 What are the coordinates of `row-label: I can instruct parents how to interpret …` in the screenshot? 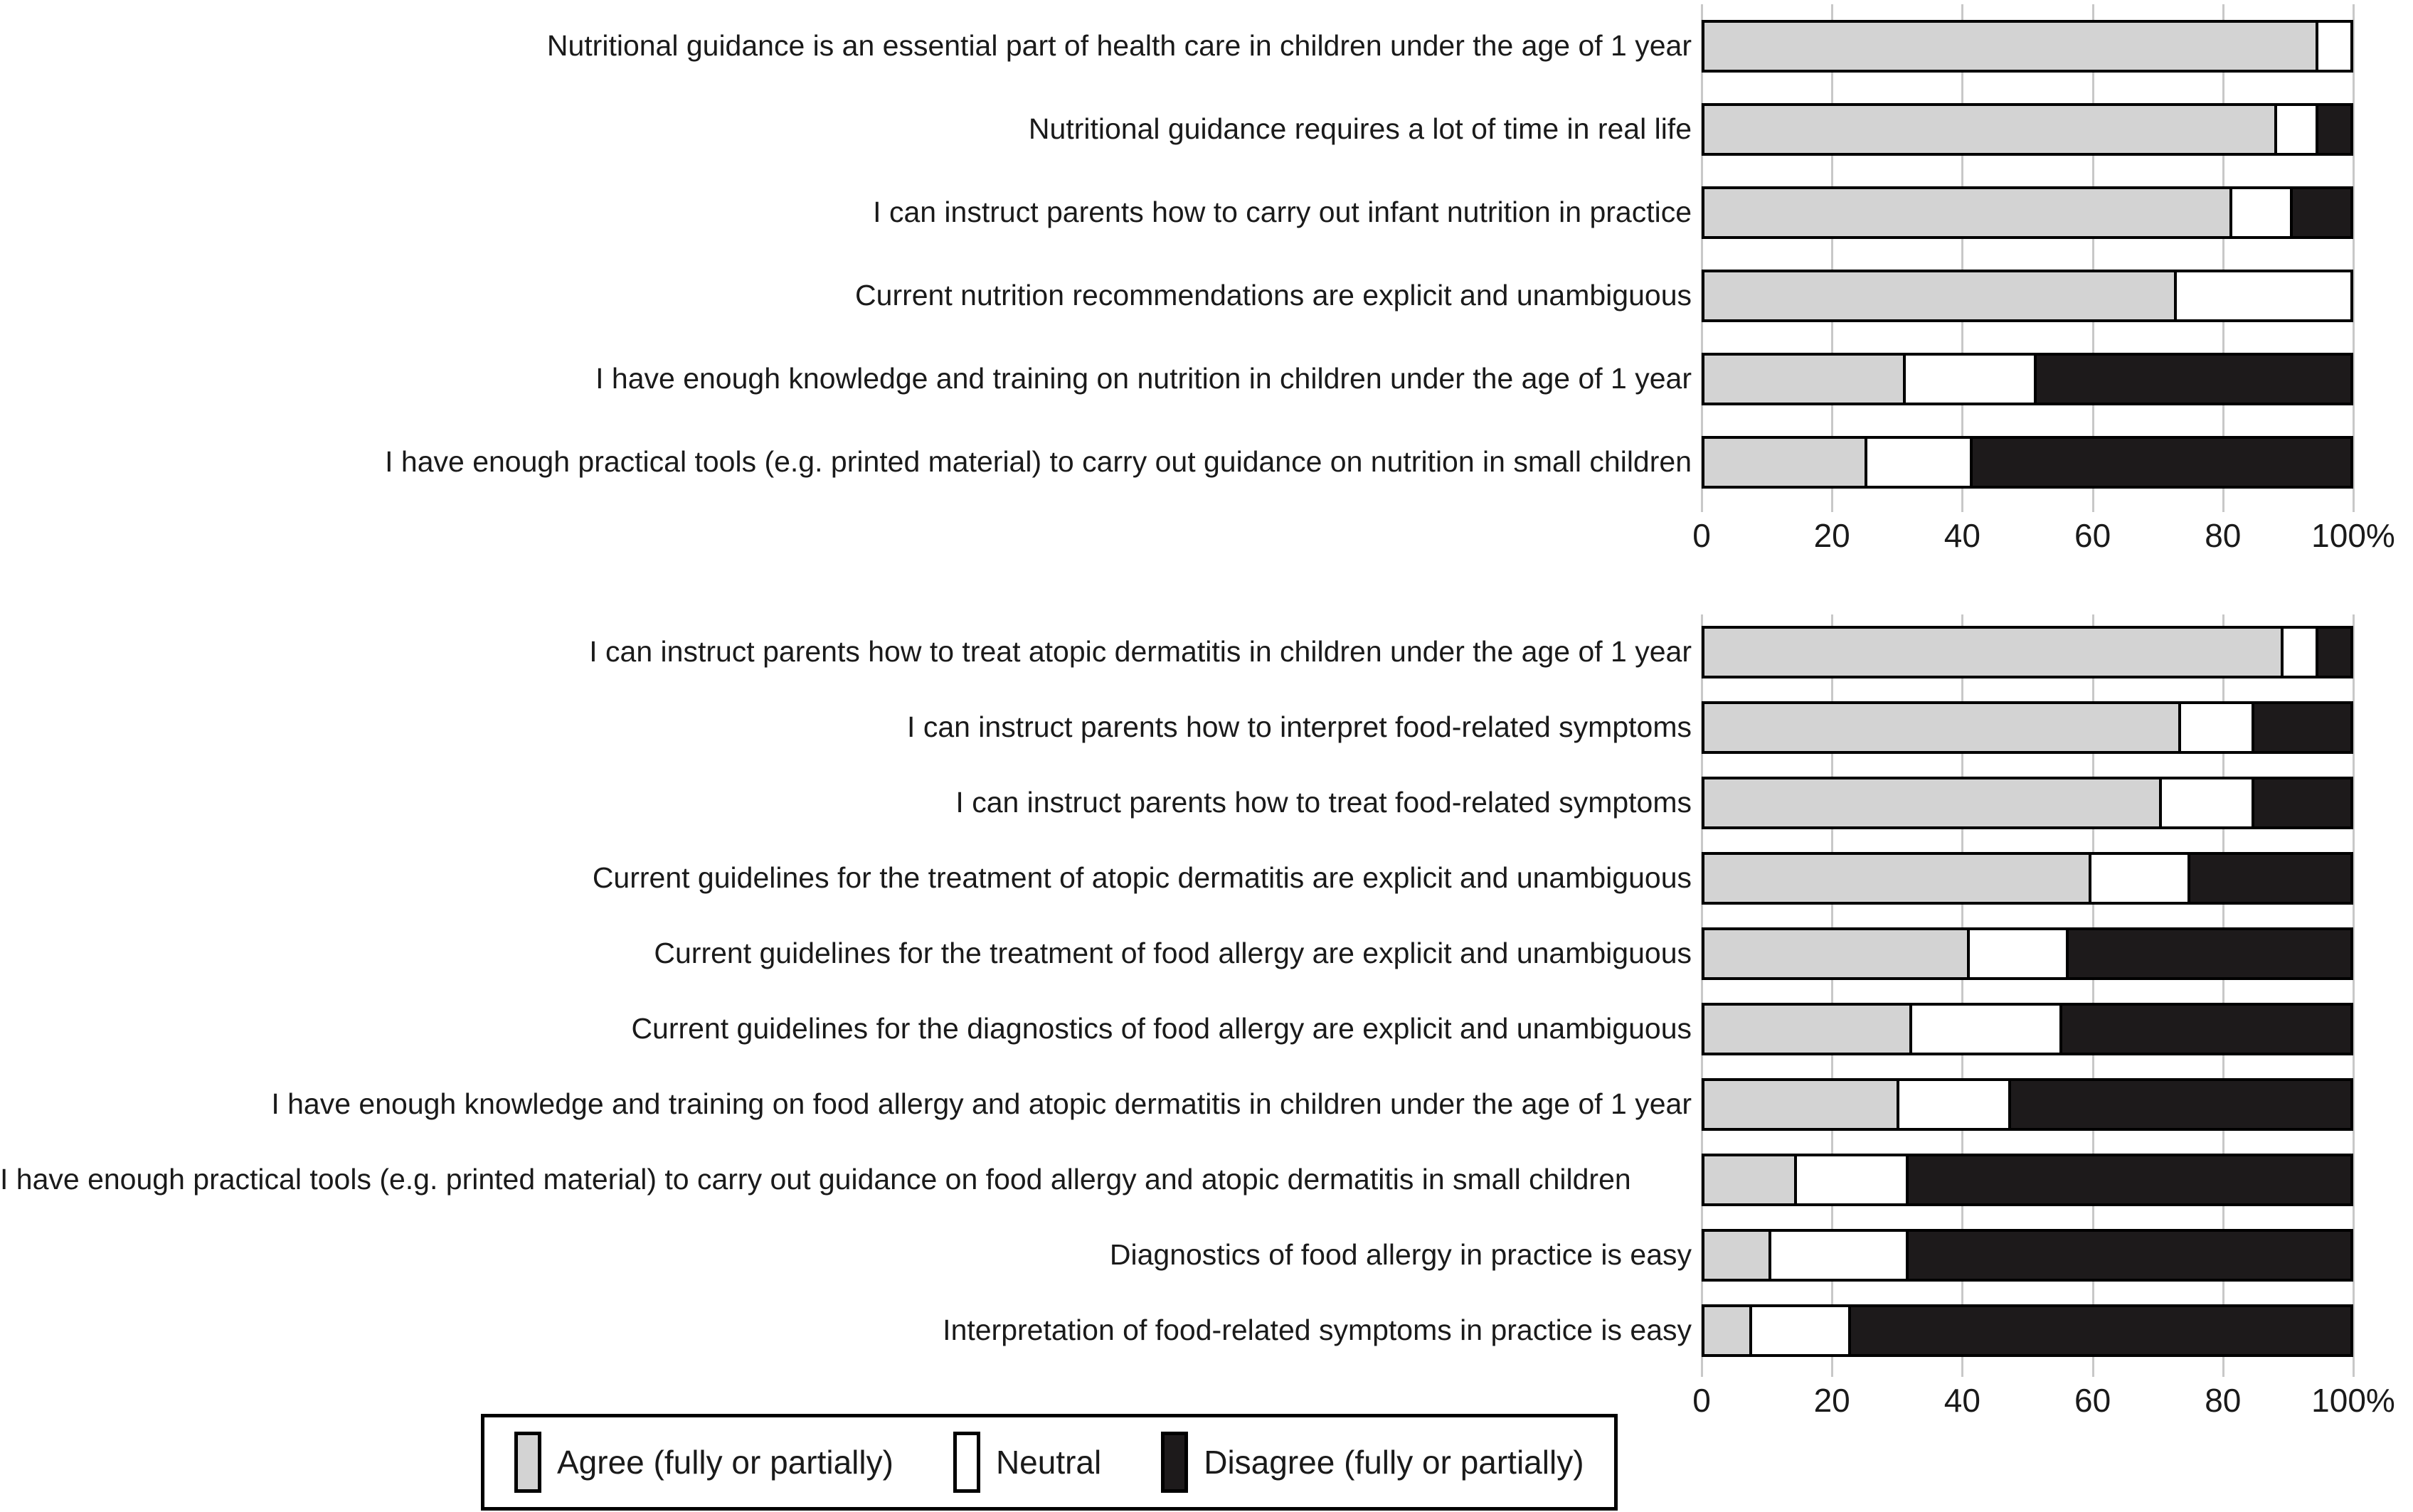 It's located at (1299, 727).